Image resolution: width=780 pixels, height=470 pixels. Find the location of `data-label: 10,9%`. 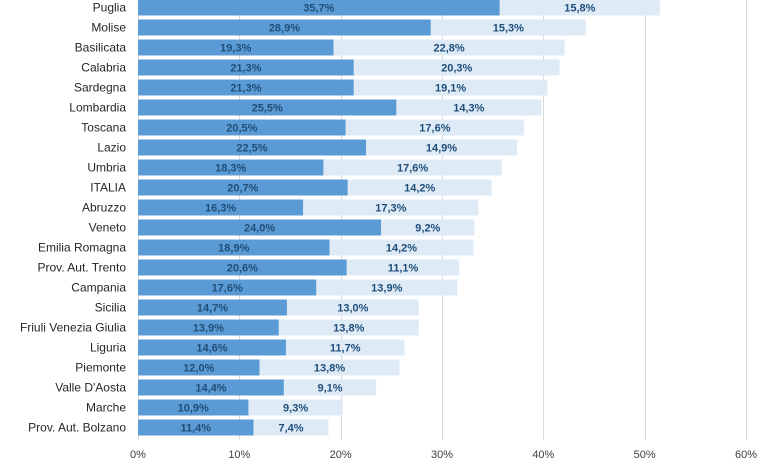

data-label: 10,9% is located at coordinates (193, 409).